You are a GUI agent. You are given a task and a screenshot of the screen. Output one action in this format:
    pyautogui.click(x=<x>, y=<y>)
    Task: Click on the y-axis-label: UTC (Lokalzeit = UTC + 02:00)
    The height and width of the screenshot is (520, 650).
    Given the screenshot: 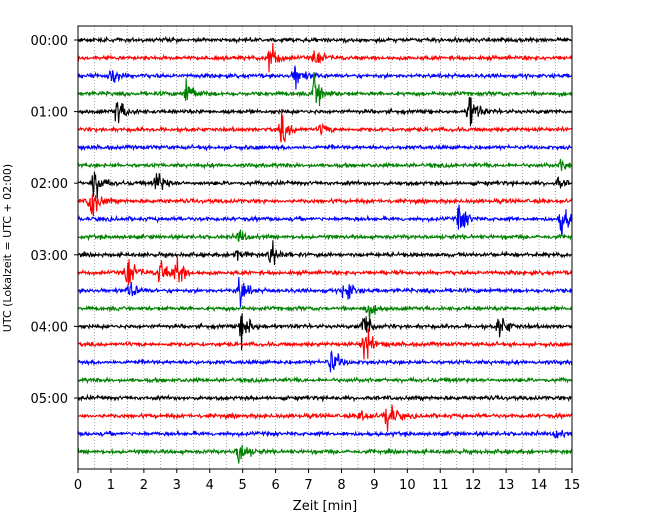 What is the action you would take?
    pyautogui.click(x=7, y=248)
    